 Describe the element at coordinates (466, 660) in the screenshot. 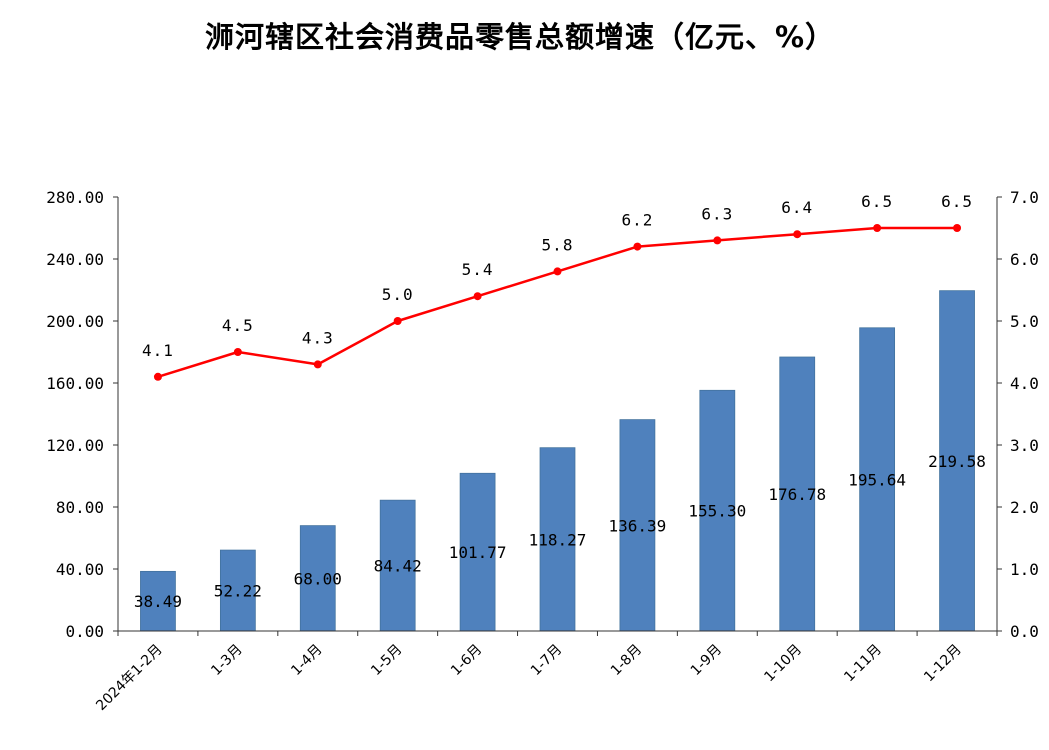

I see `x-axis-category-label: 1-6月` at that location.